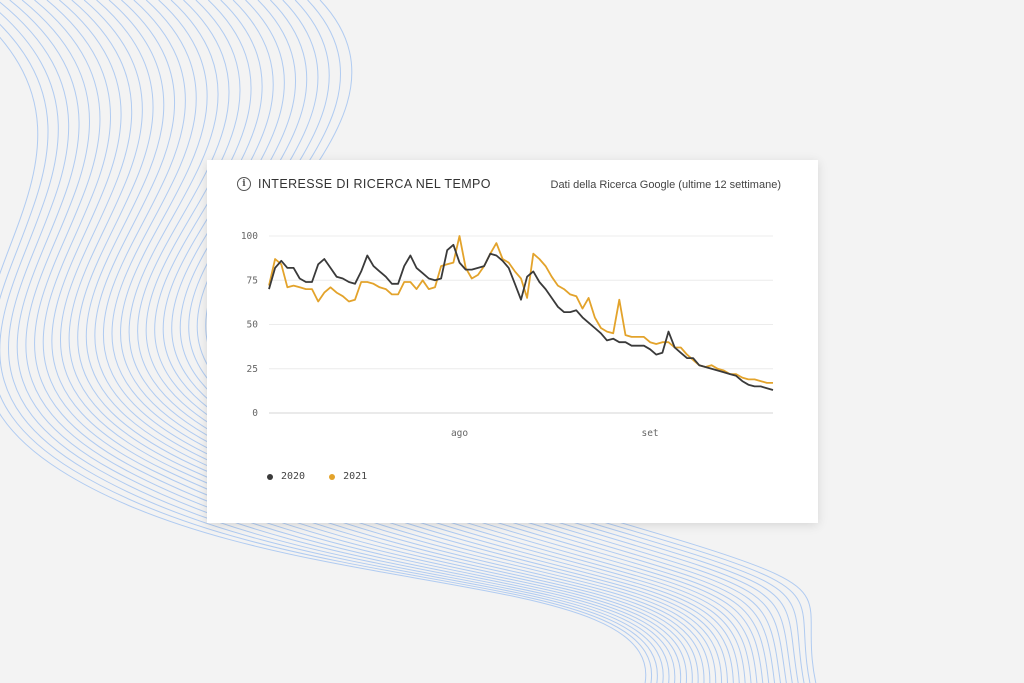  Describe the element at coordinates (252, 280) in the screenshot. I see `y-tick-label: 75` at that location.